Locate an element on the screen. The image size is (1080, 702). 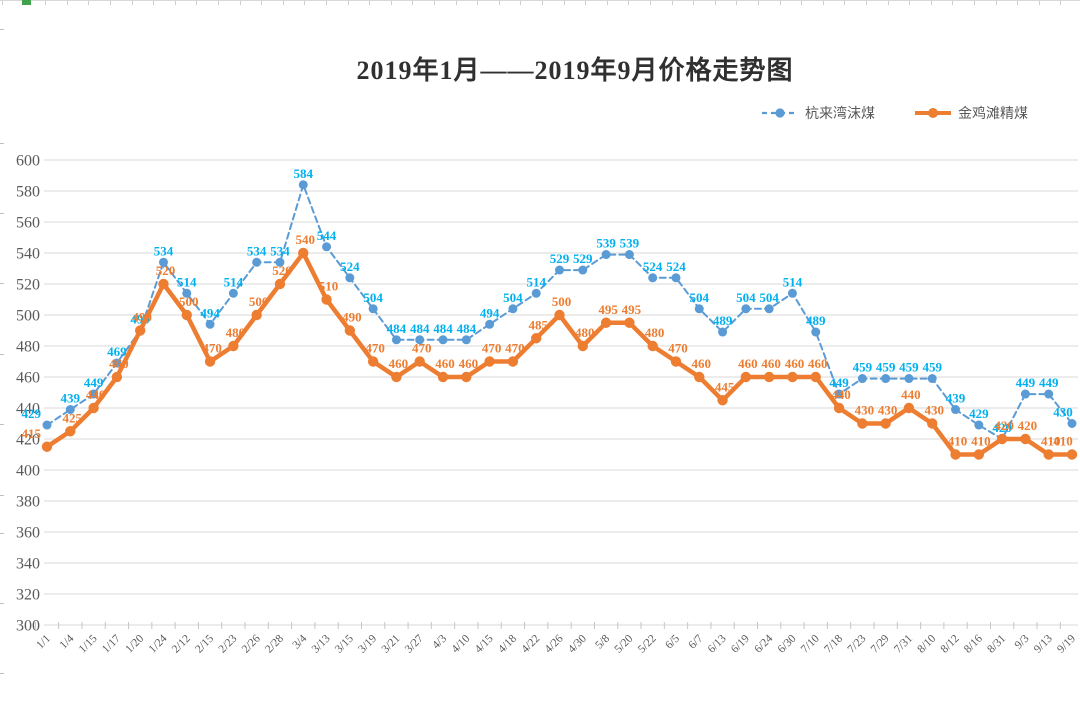
y-axis-label: 380 is located at coordinates (28, 502).